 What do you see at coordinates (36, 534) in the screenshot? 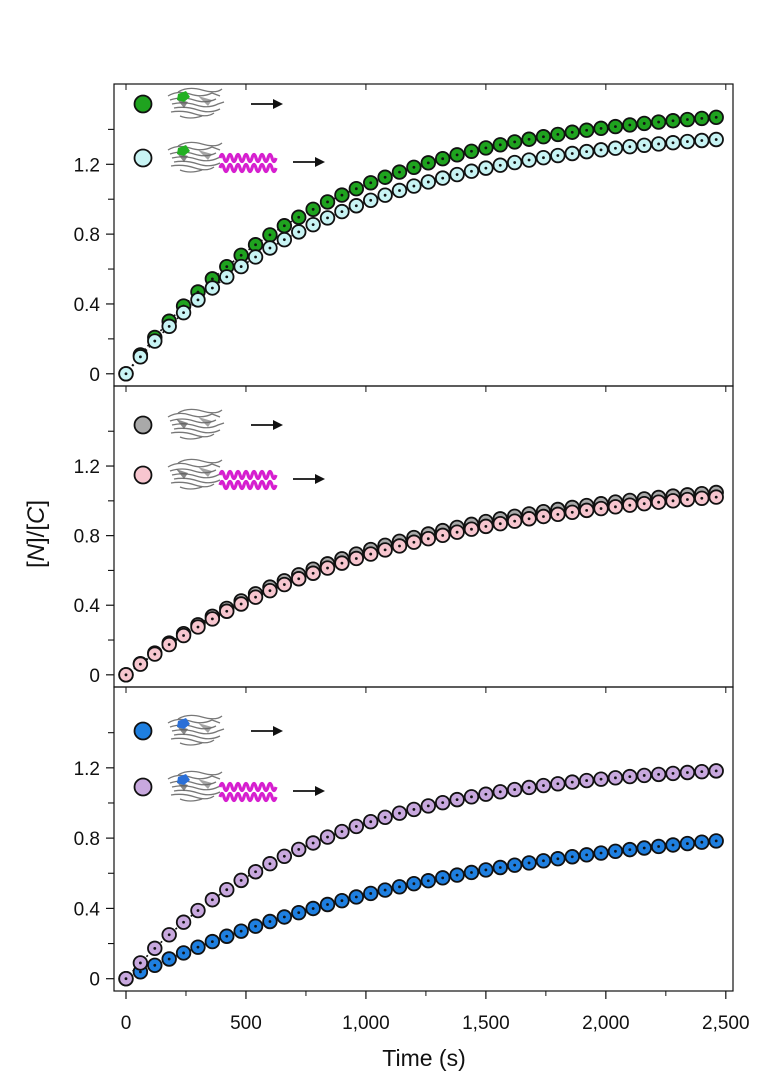
I see `y-axis-label: [N]/[C]` at bounding box center [36, 534].